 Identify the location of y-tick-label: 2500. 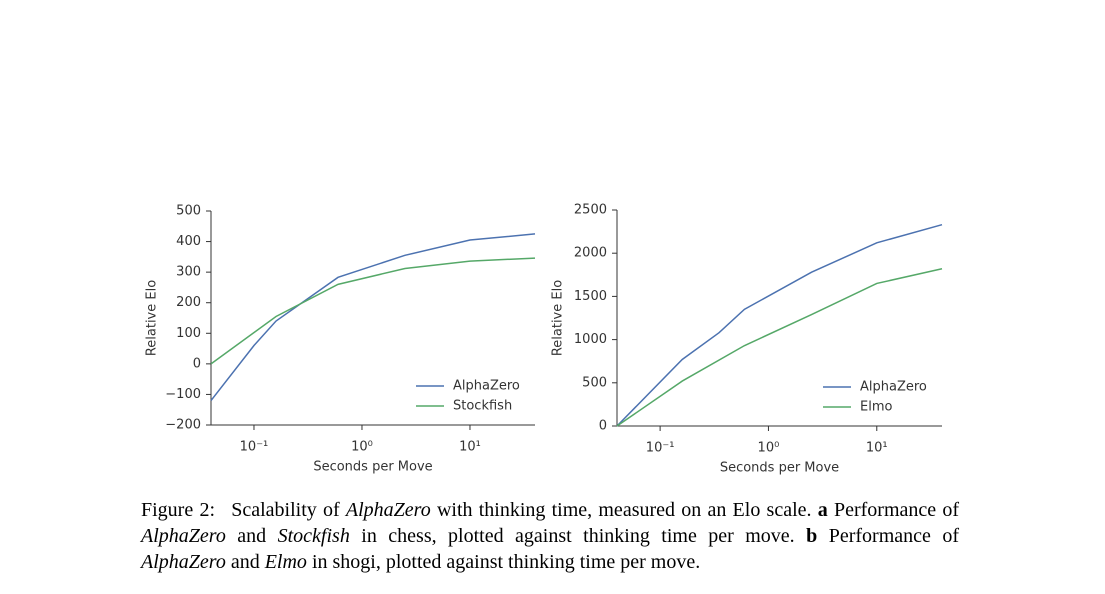
(590, 210).